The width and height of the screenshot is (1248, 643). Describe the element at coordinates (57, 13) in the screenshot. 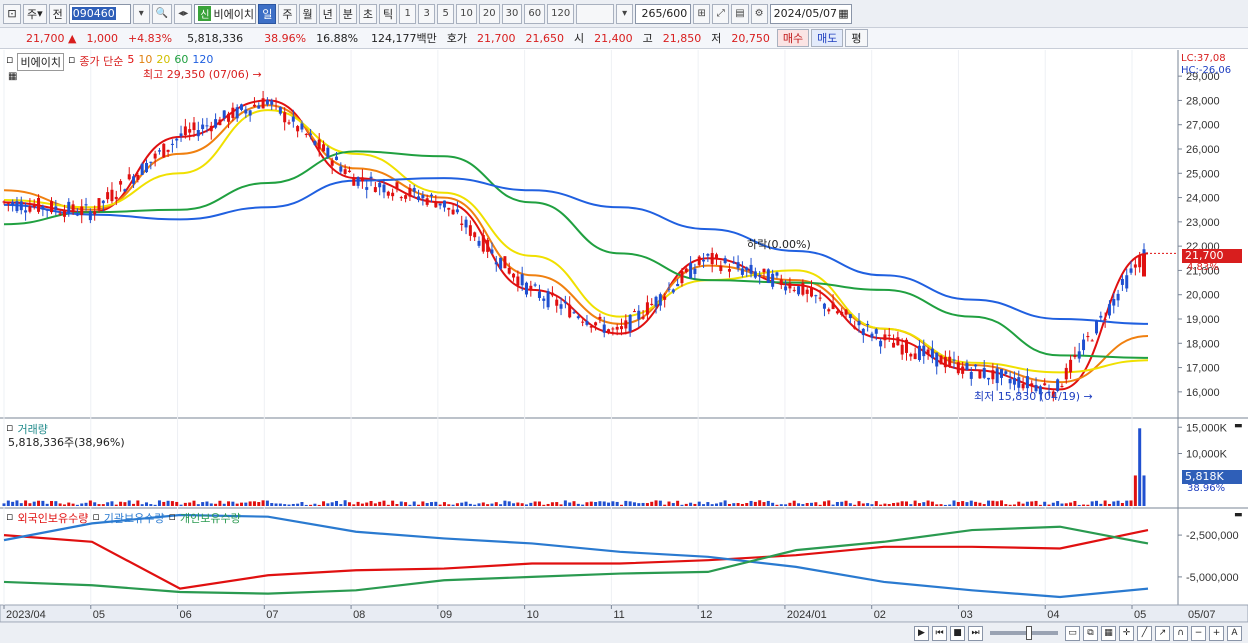

I see `prev-button: 전` at that location.